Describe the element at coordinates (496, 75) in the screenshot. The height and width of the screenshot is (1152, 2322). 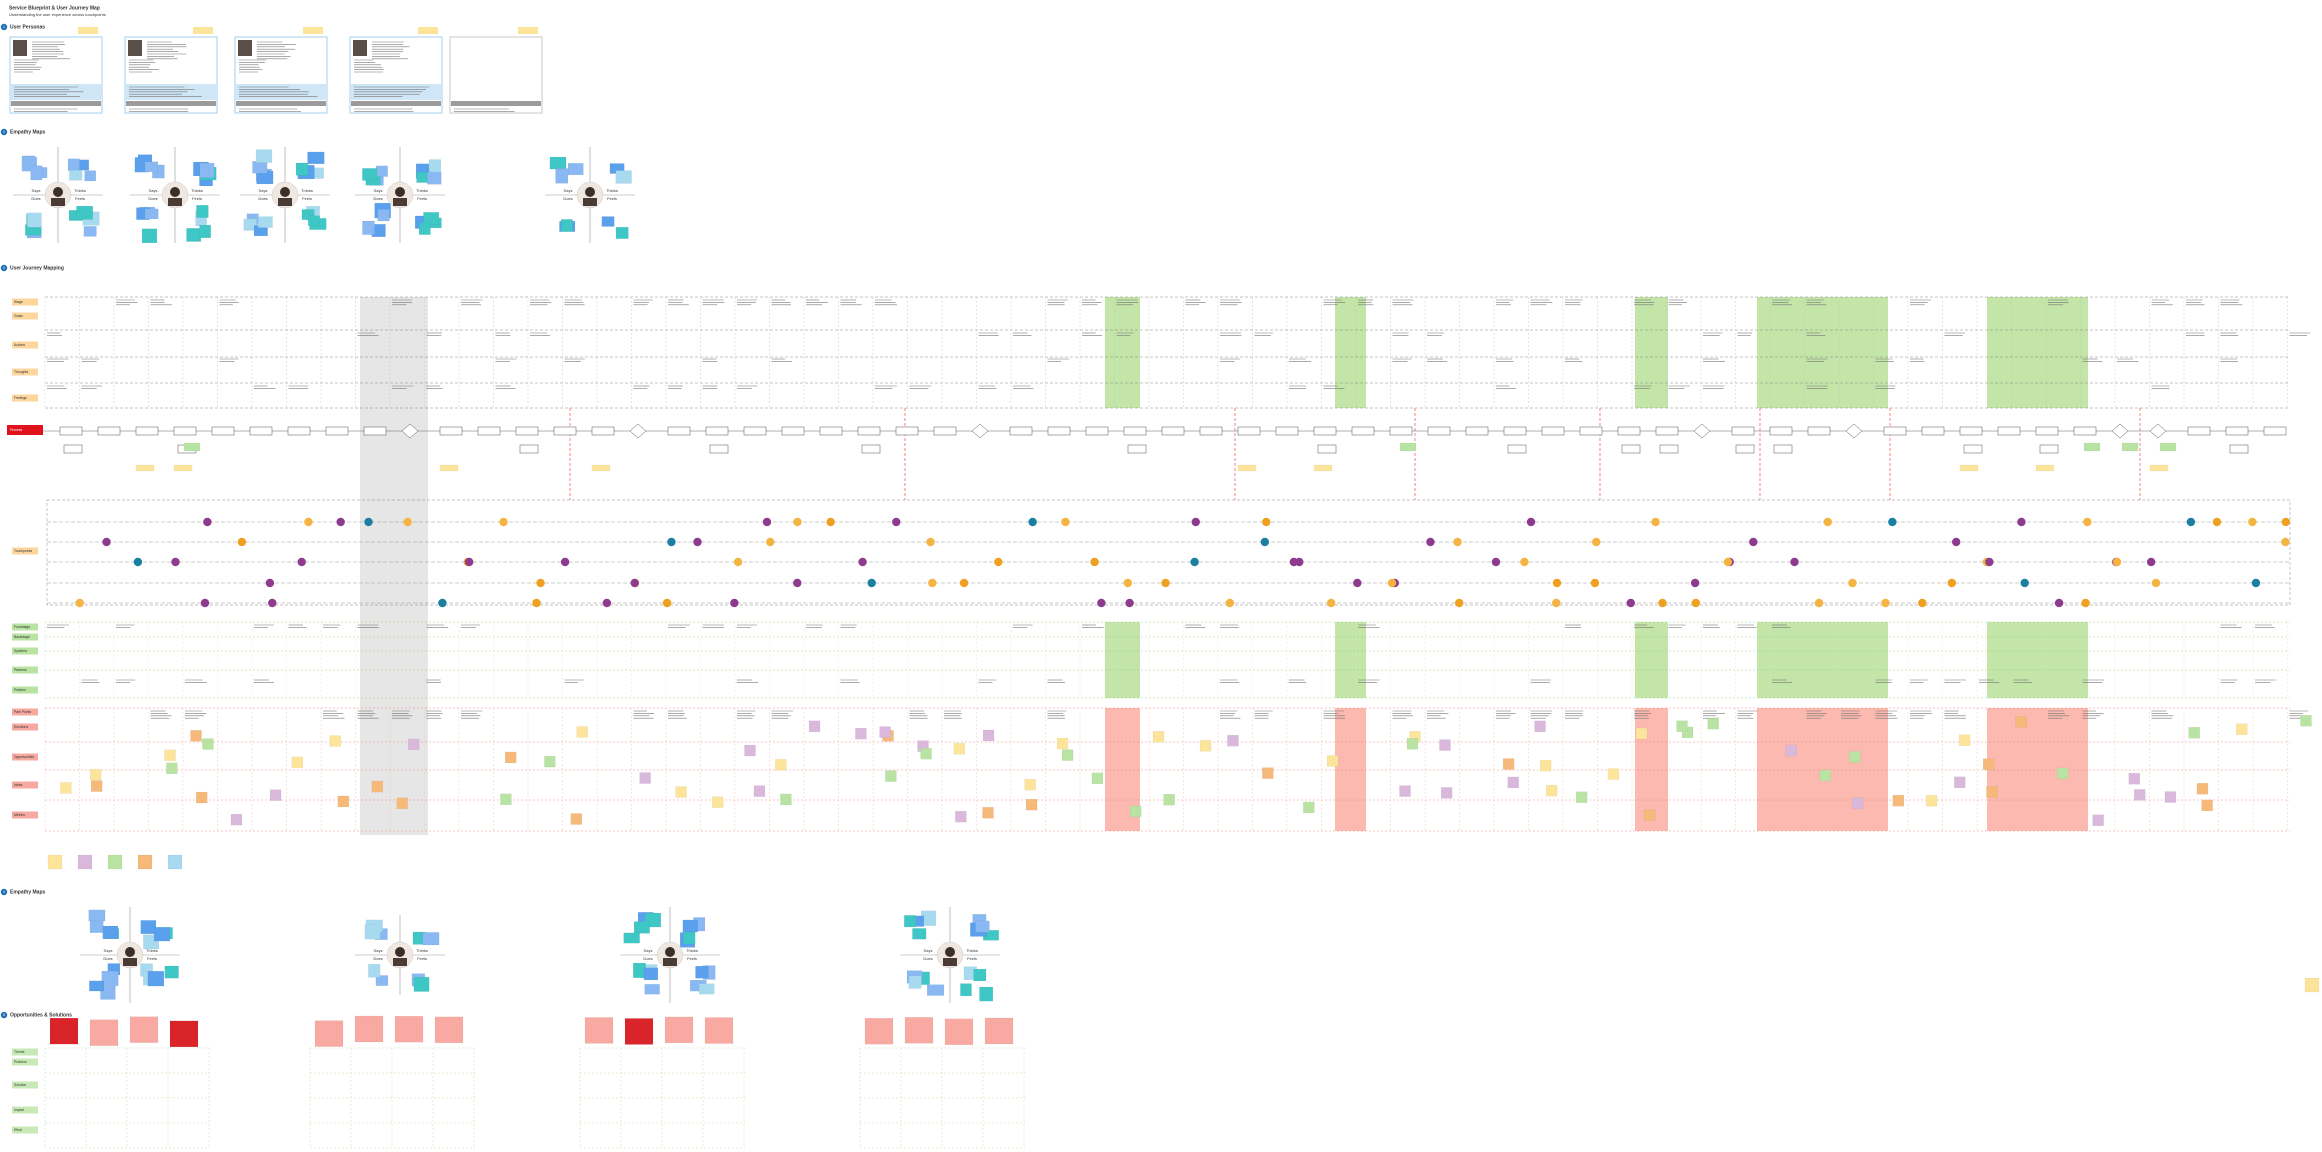
I see `persona-card` at that location.